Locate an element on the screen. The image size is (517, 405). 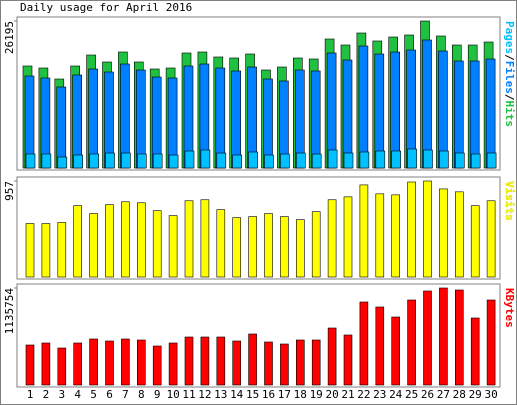
y-tick-label: 957 is located at coordinates (9, 191).